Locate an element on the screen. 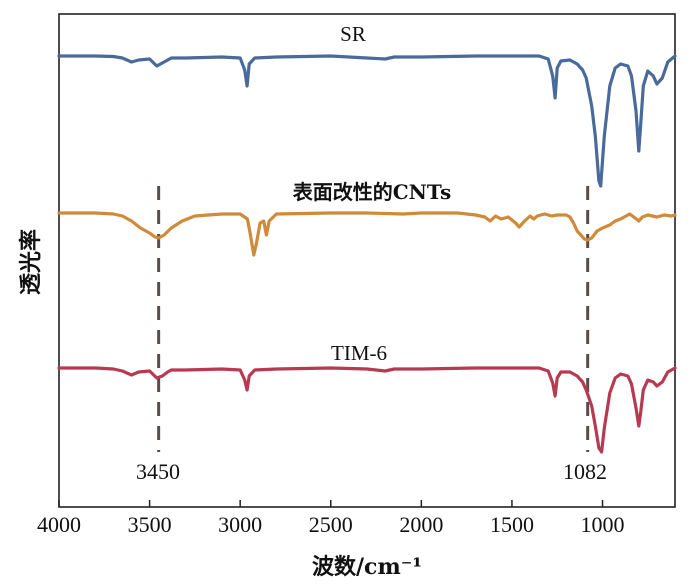 The width and height of the screenshot is (700, 586). series-label-tim6: TIM-6 is located at coordinates (359, 353).